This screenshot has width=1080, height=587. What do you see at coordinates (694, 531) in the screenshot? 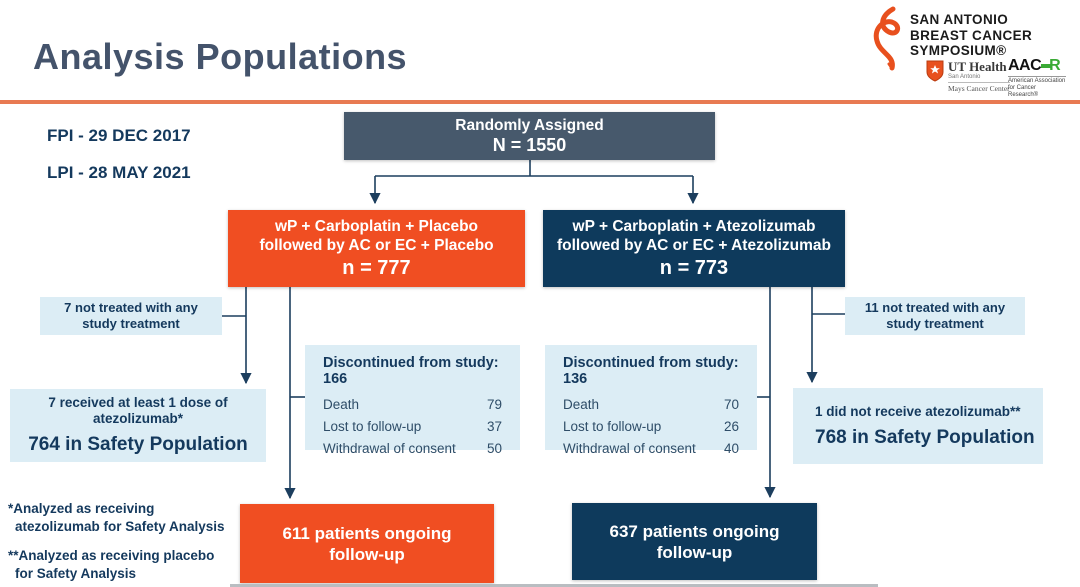
I see `atezolizumab-ongoing-line1: 637 patients ongoing` at bounding box center [694, 531].